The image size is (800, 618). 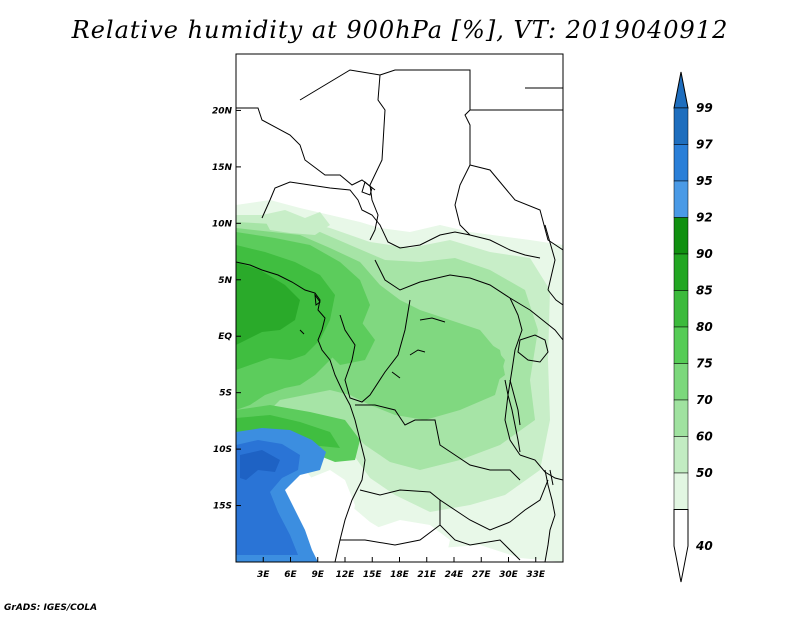 What do you see at coordinates (681, 90) in the screenshot?
I see `colorbar-top-arrow` at bounding box center [681, 90].